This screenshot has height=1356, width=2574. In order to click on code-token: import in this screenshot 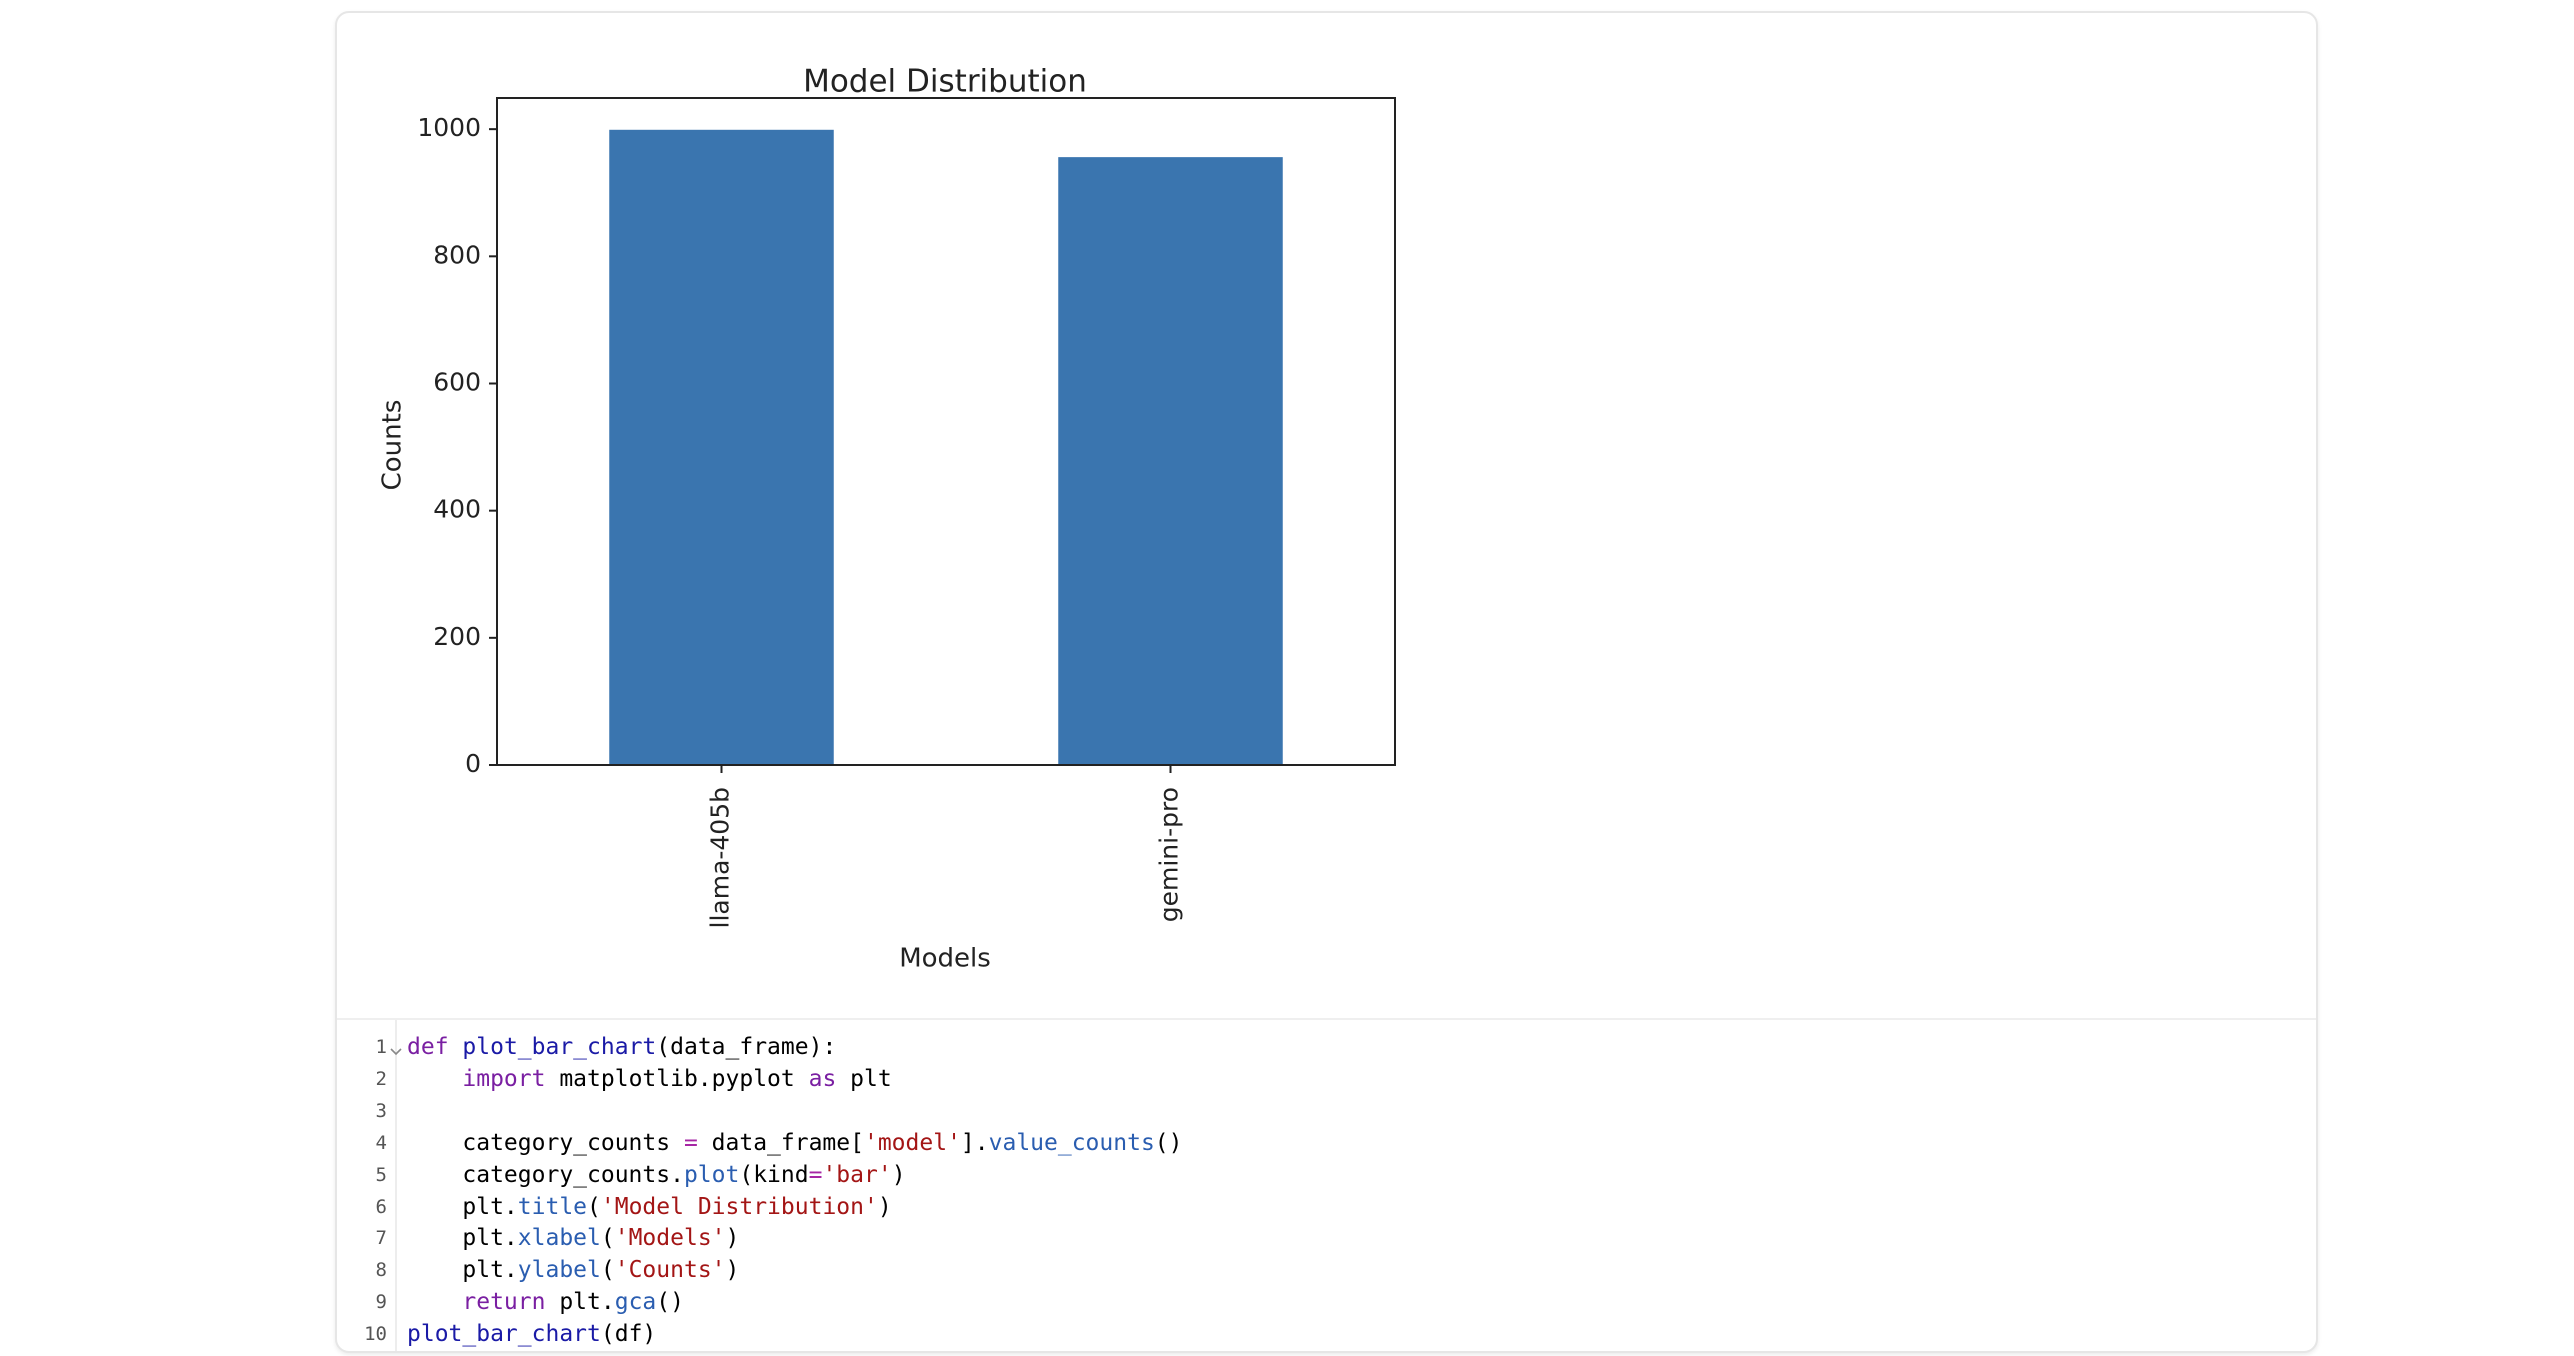, I will do `click(504, 1078)`.